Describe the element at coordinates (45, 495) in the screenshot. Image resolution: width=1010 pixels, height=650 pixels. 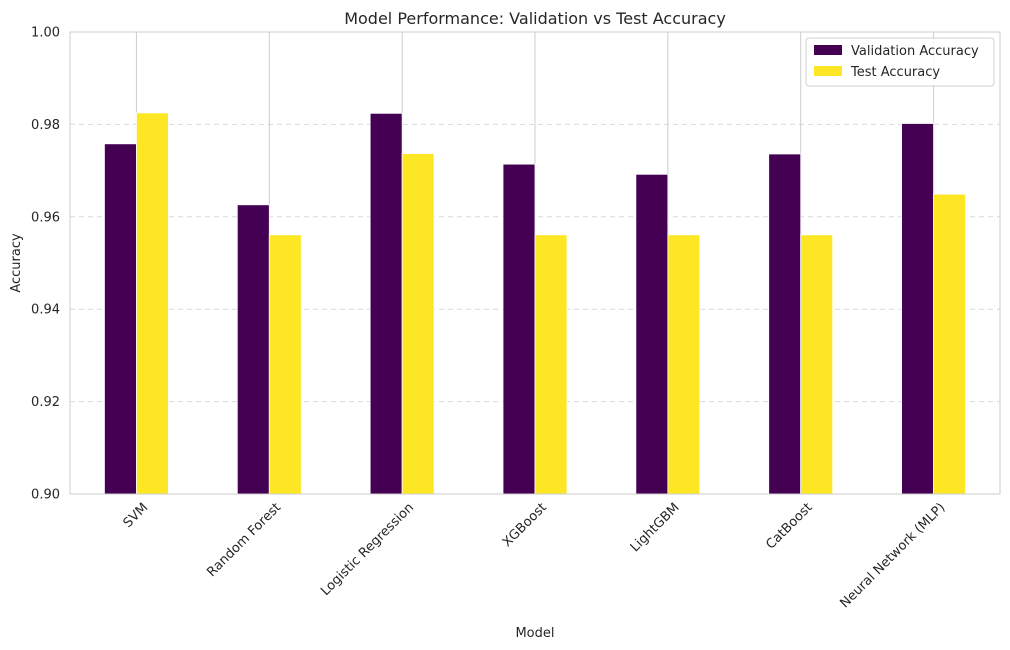
I see `y-tick-label: 0.90` at that location.